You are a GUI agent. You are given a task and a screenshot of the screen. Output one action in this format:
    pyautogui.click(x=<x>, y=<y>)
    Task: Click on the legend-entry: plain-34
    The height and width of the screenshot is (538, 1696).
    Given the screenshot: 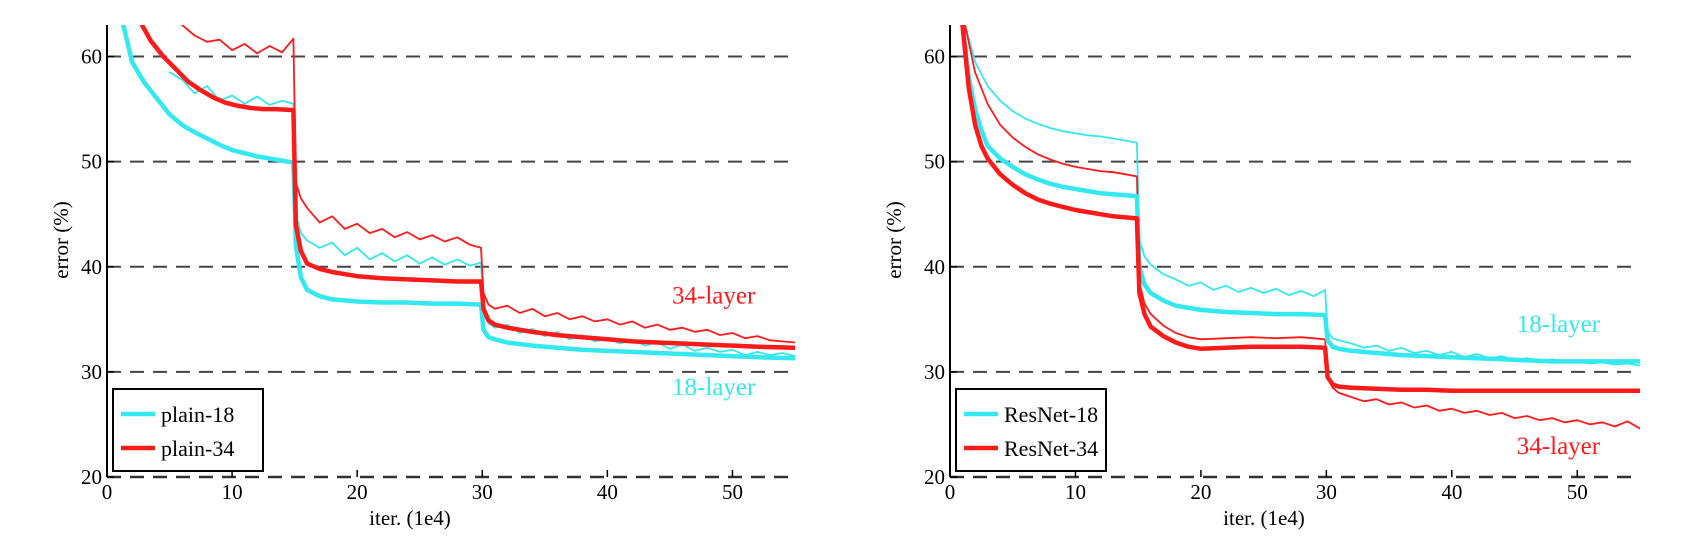 What is the action you would take?
    pyautogui.click(x=197, y=448)
    